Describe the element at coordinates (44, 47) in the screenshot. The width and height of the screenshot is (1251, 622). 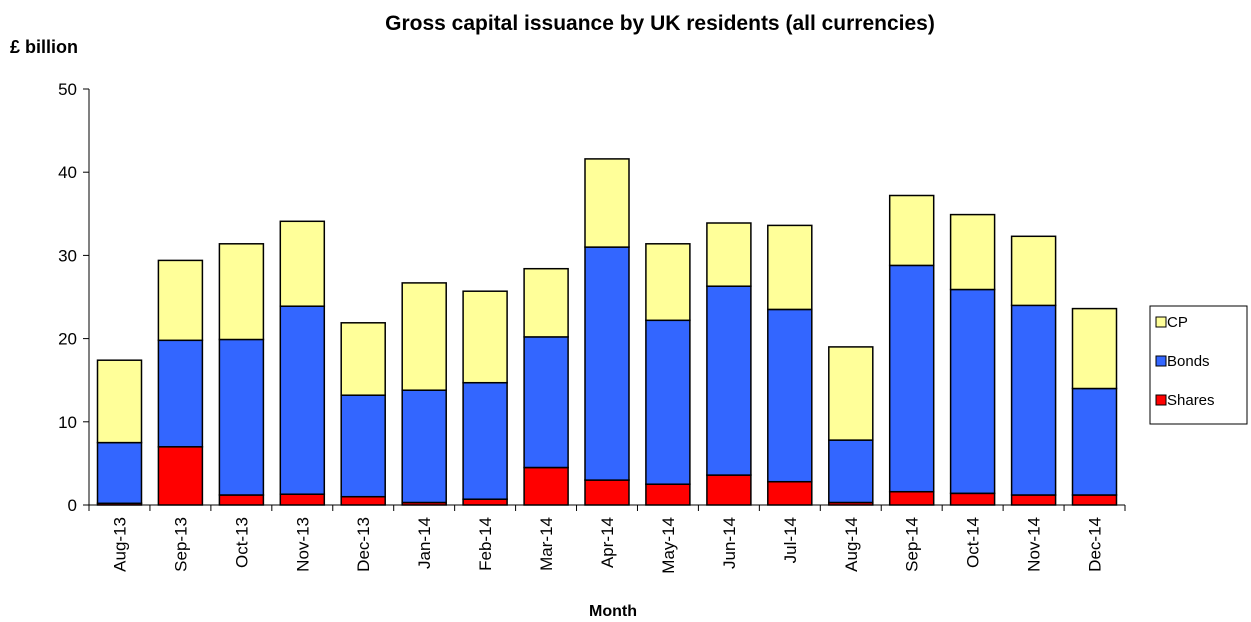
I see `y-axis-label: £ billion` at that location.